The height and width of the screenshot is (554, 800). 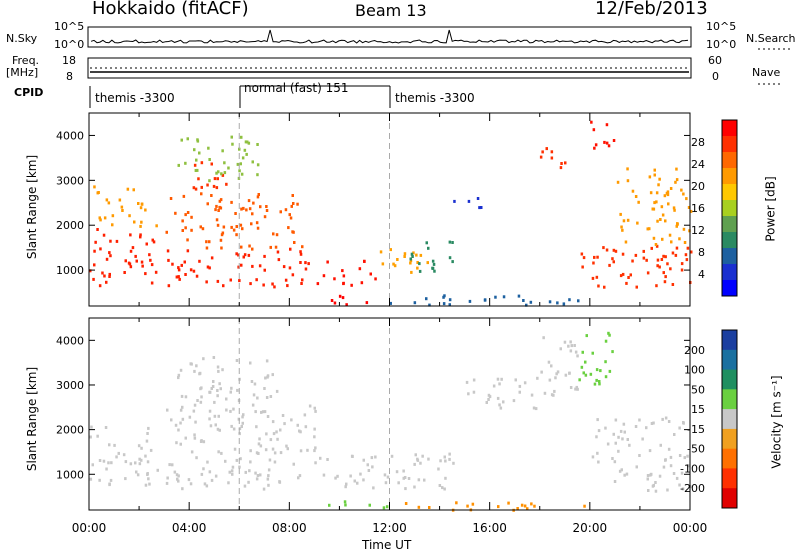 I want to click on x-tick-label: 16:00, so click(x=489, y=528).